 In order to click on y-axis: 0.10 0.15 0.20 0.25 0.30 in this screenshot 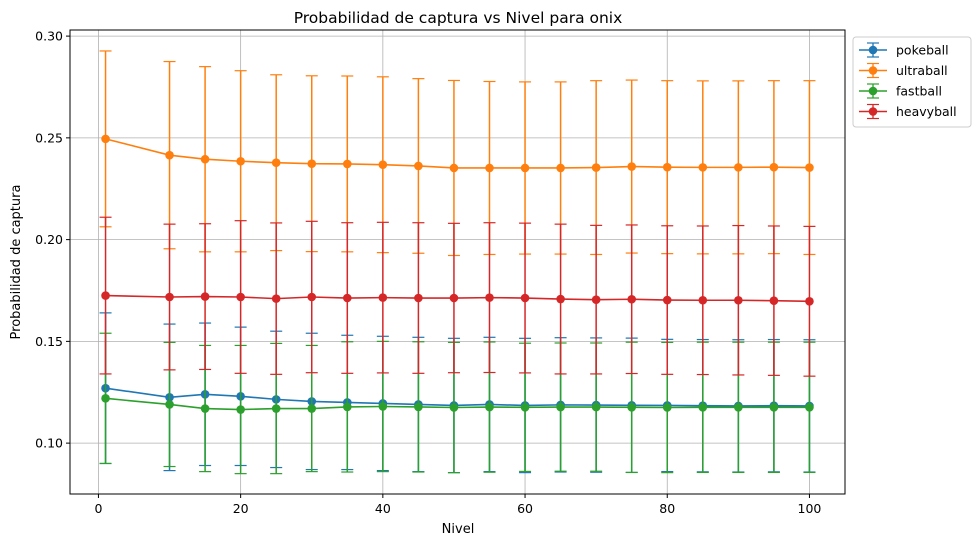, I will do `click(52, 240)`.